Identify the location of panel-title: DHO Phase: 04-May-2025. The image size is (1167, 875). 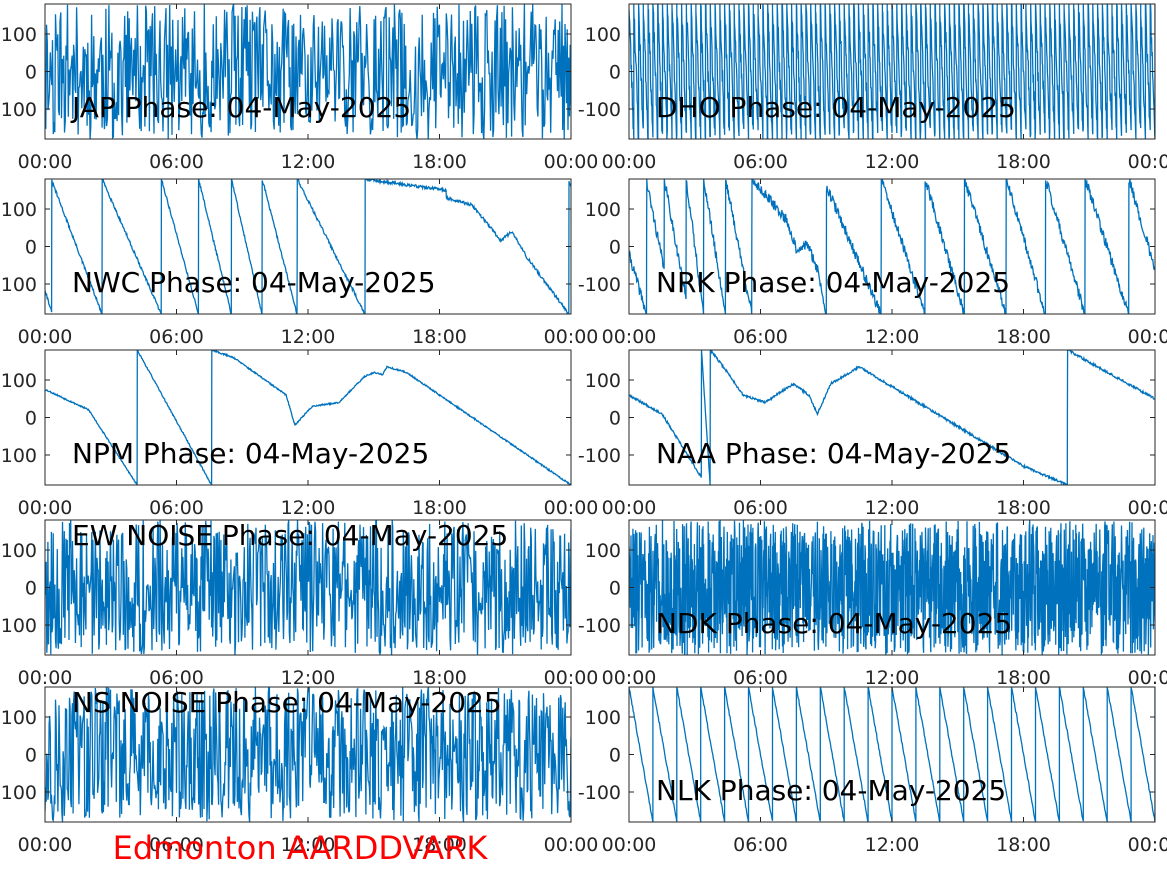
(836, 107).